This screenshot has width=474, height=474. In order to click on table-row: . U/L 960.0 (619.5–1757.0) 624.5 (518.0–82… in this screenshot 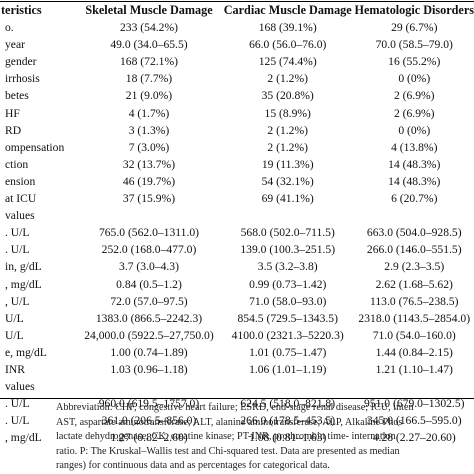, I will do `click(237, 403)`.